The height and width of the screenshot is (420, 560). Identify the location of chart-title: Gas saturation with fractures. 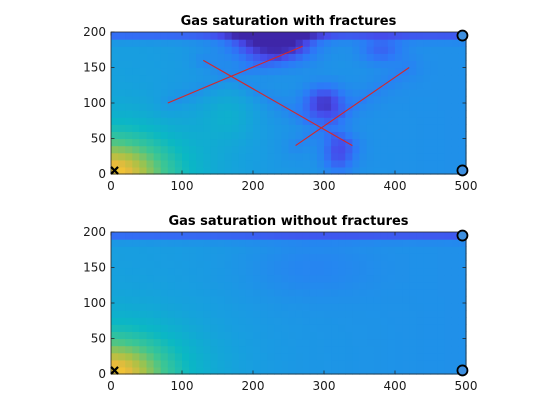
(289, 21).